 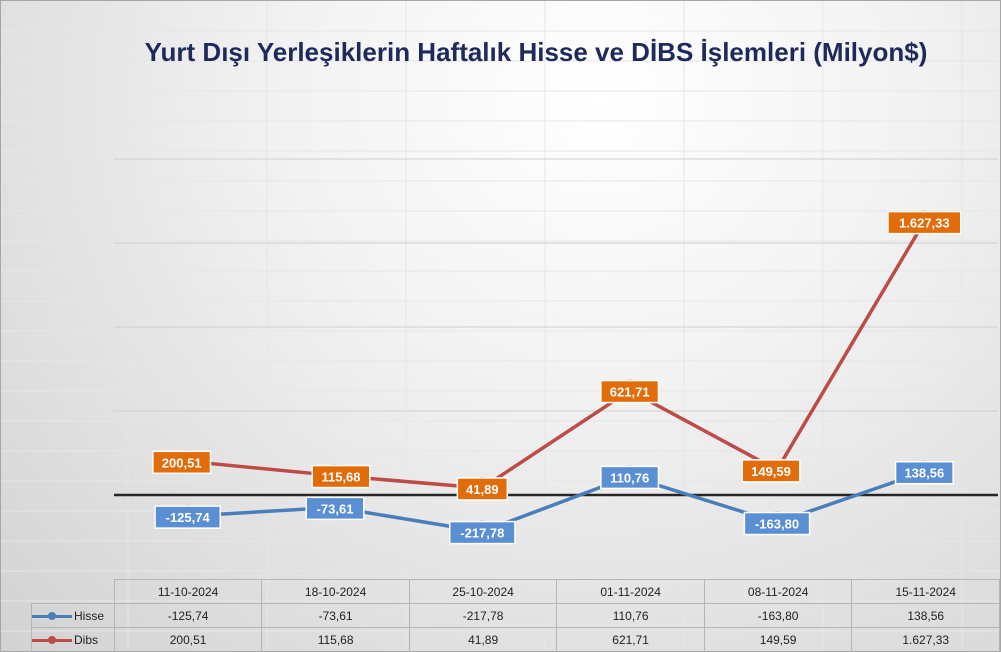 What do you see at coordinates (335, 591) in the screenshot?
I see `category-header: 18-10-2024` at bounding box center [335, 591].